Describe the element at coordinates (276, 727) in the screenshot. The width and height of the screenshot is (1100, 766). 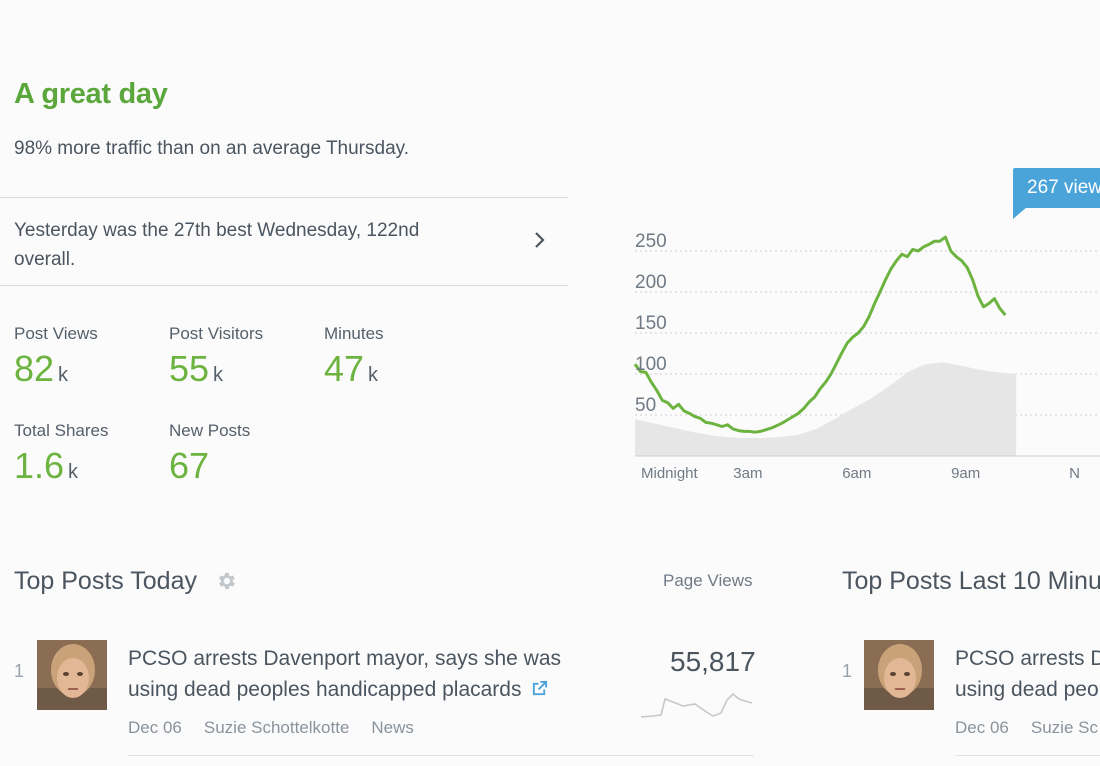
I see `post-author: Suzie Schottelkotte` at that location.